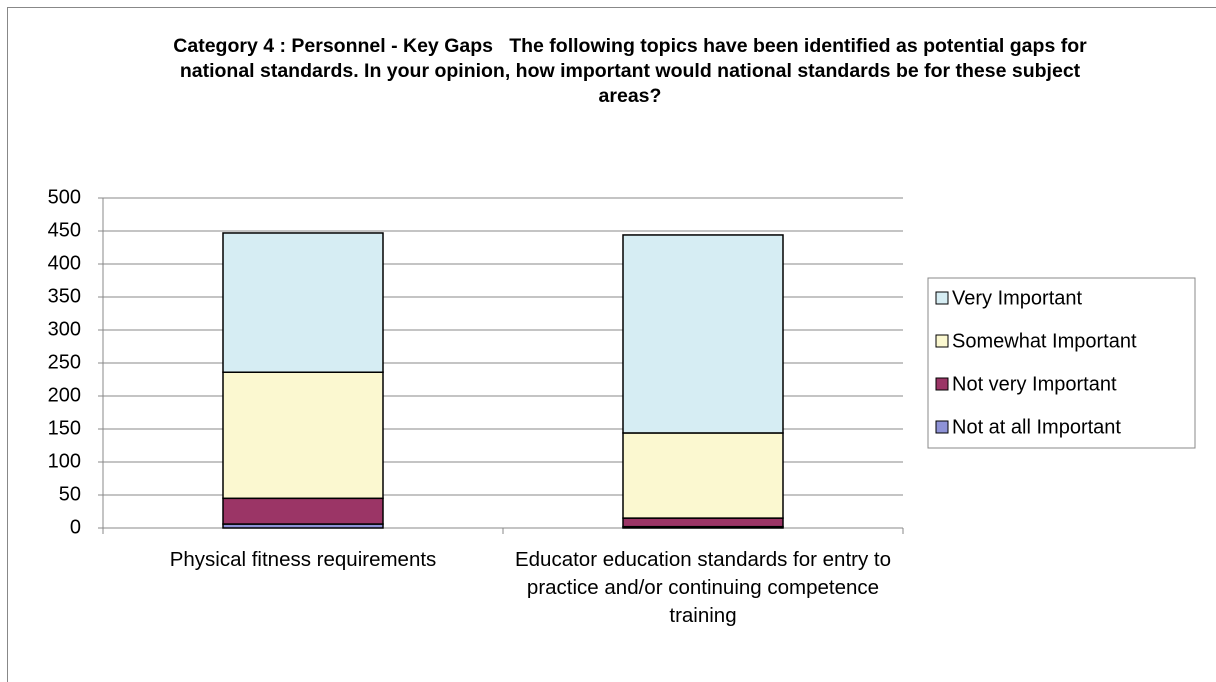  I want to click on y-tick-label: 250, so click(64, 362).